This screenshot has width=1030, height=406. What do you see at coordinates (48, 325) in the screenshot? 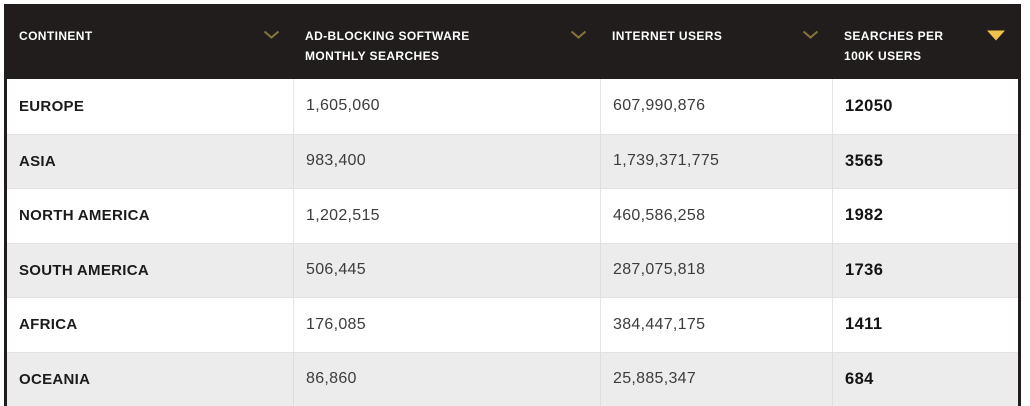
I see `continent-cell: AFRICA` at bounding box center [48, 325].